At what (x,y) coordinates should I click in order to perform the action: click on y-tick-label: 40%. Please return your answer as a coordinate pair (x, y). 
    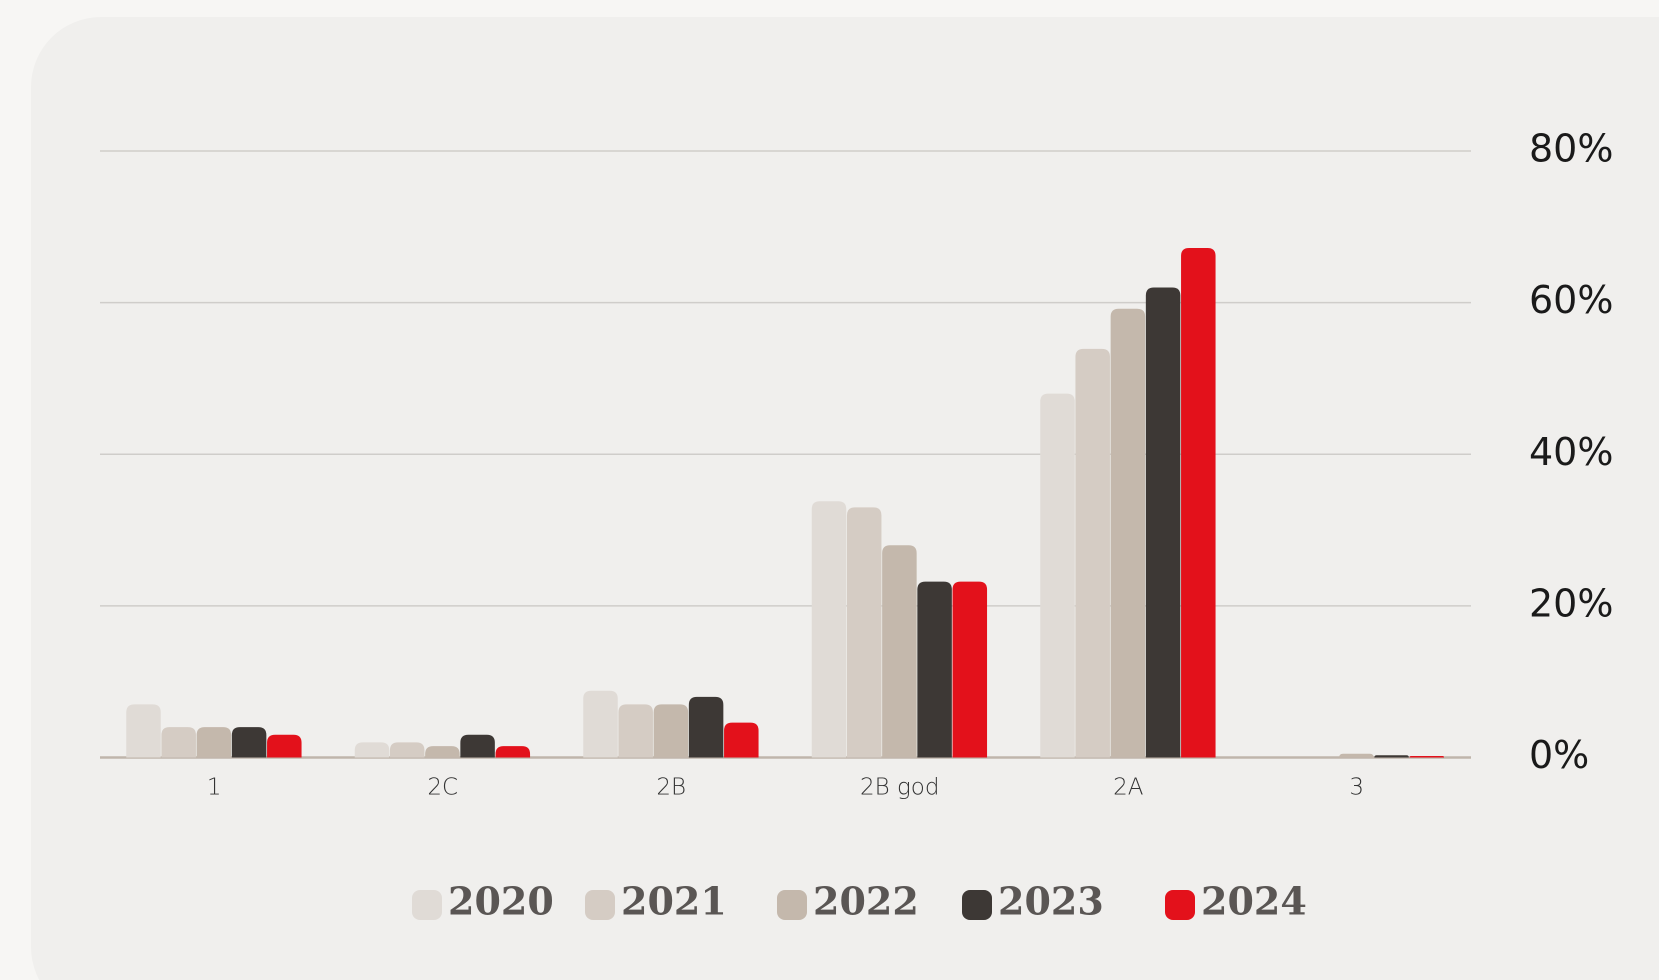
    Looking at the image, I should click on (1571, 452).